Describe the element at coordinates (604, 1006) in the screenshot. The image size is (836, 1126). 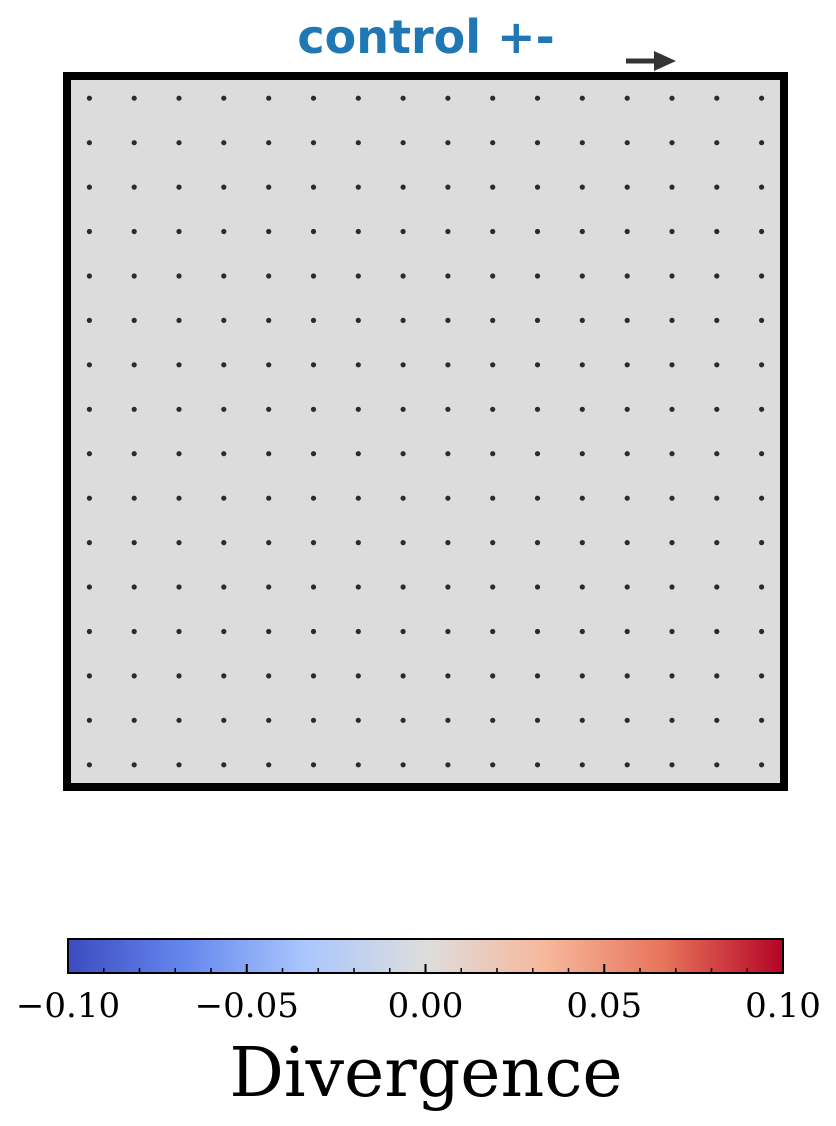
I see `colorbar-tick-label: 0.05` at that location.